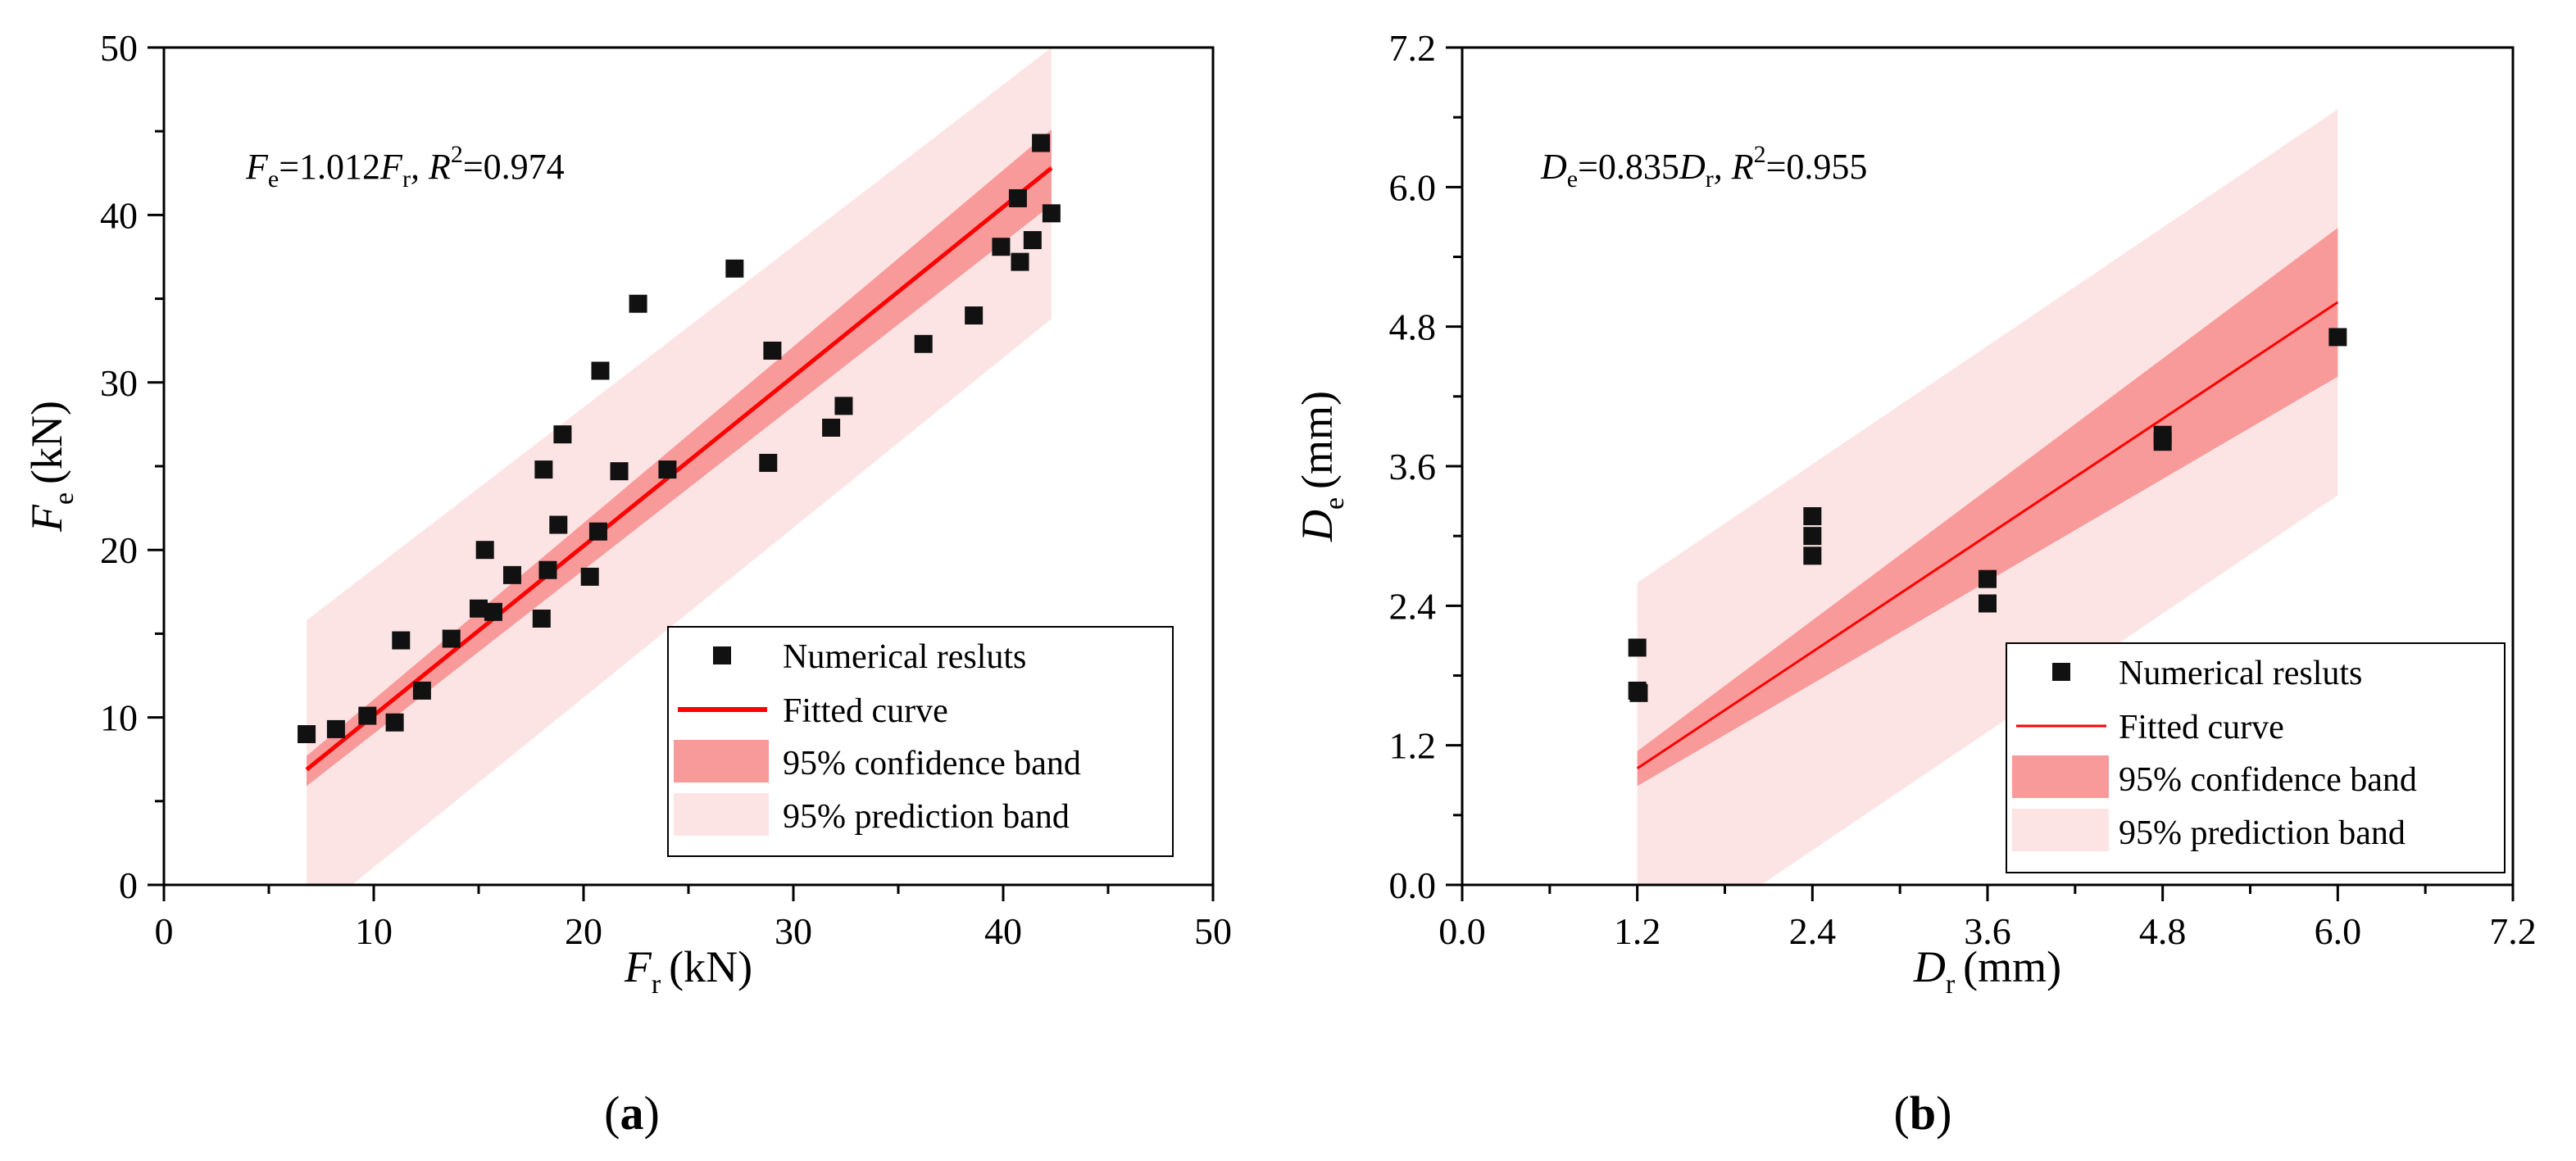 This screenshot has height=1161, width=2576. I want to click on panel-label-a: (a), so click(632, 1113).